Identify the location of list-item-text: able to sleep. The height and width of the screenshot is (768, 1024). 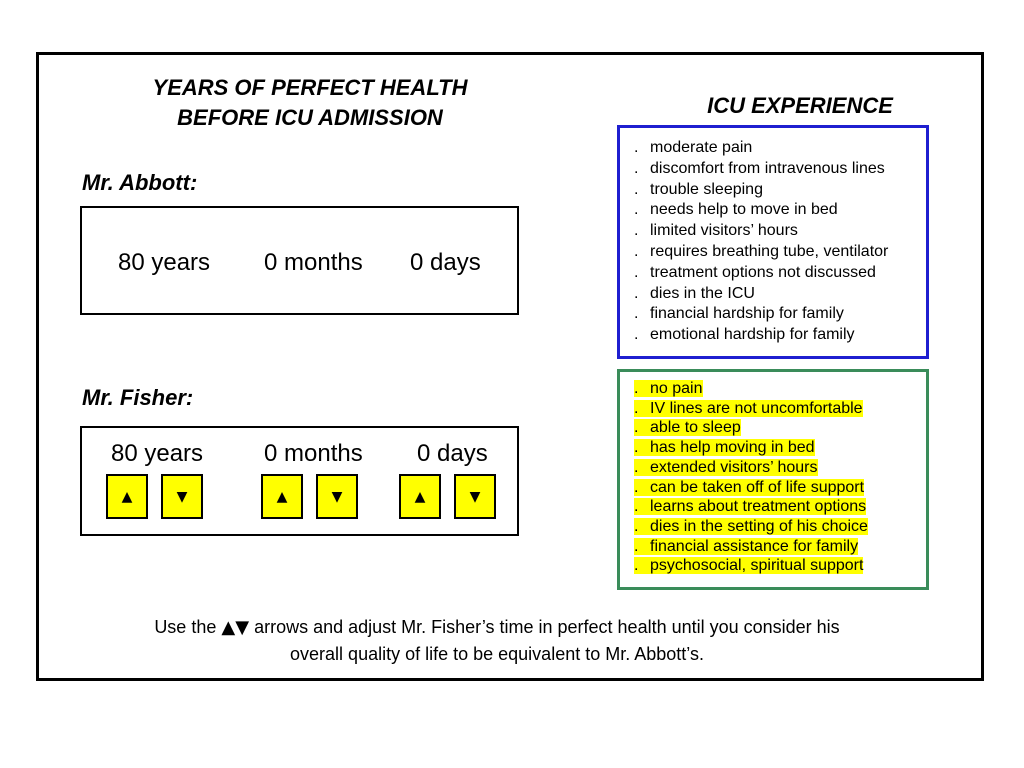
(695, 428).